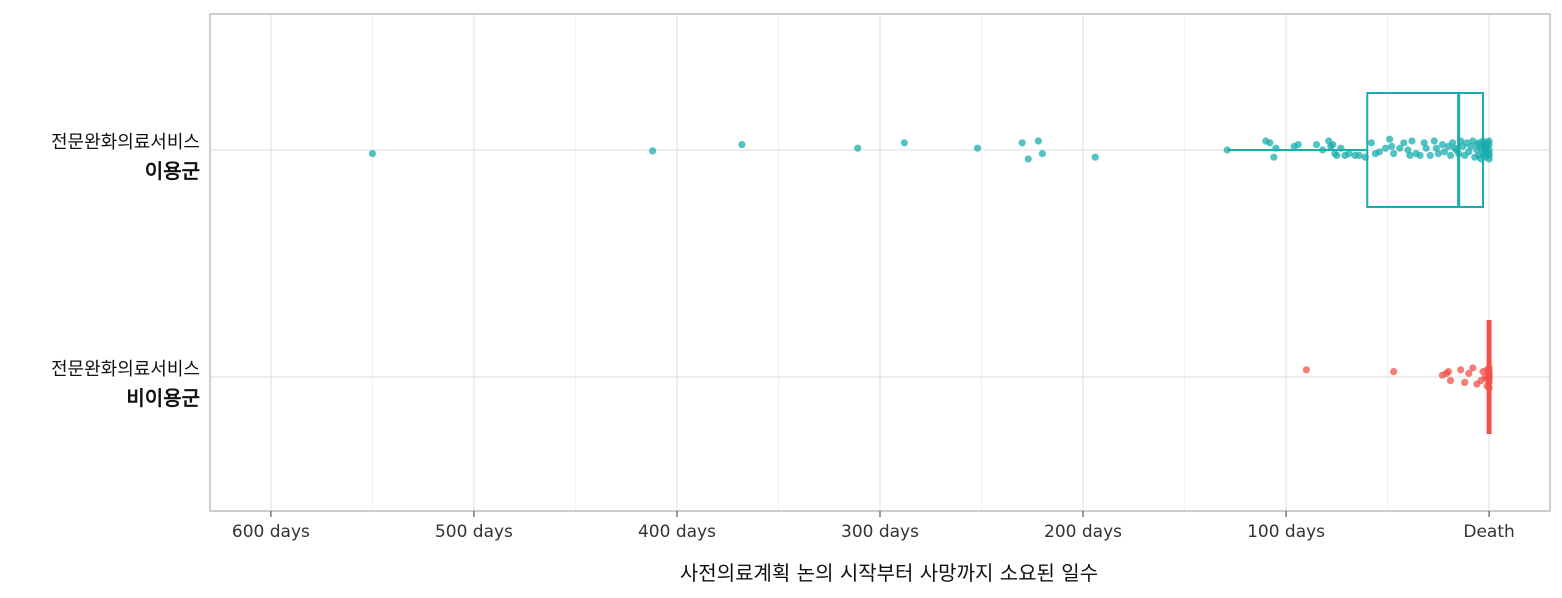 The image size is (1562, 598). I want to click on group-label-line2: 이용군, so click(172, 171).